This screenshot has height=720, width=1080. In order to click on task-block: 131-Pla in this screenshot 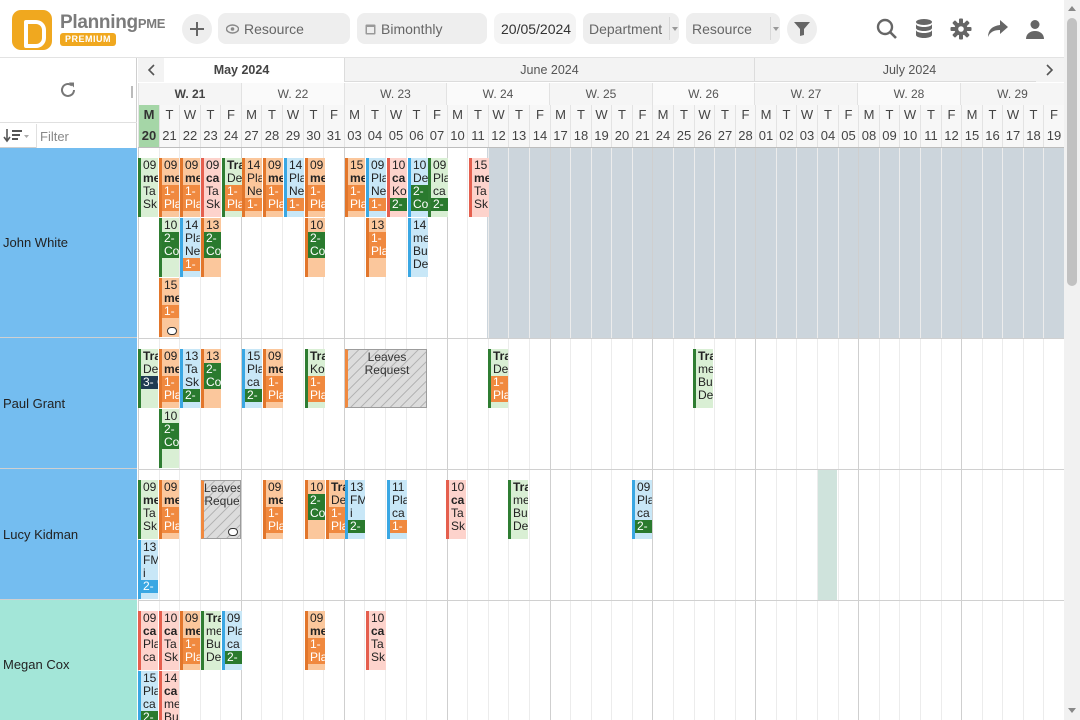, I will do `click(376, 247)`.